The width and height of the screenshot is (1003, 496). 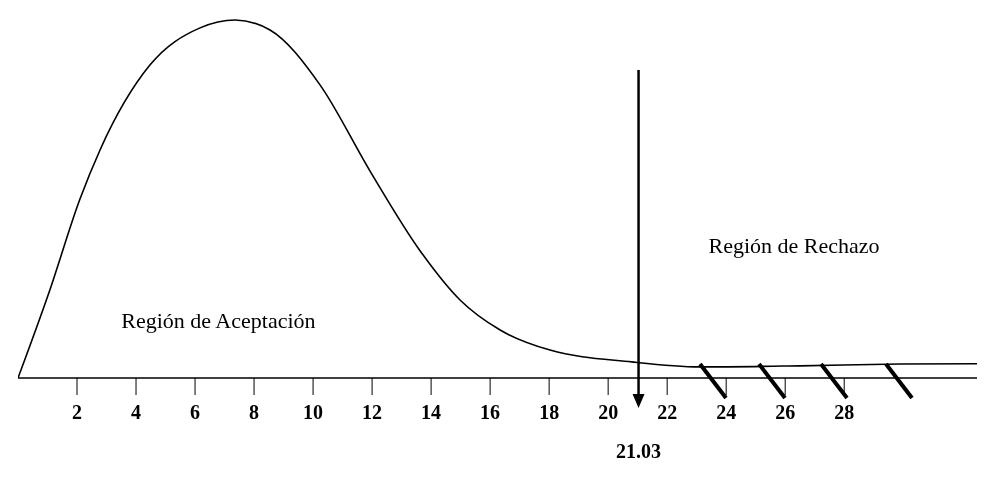 What do you see at coordinates (254, 412) in the screenshot?
I see `x-tick-label: 8` at bounding box center [254, 412].